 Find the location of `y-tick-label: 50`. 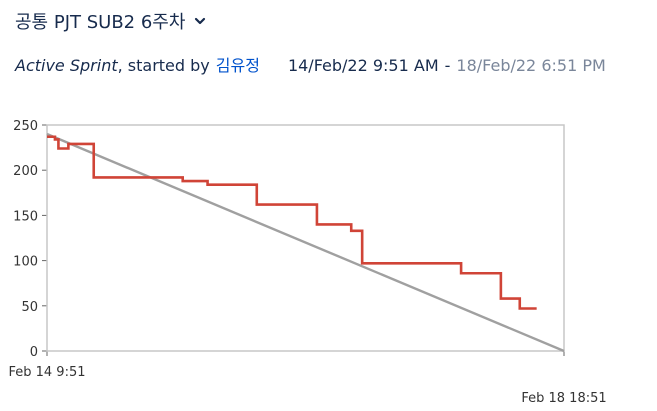

y-tick-label: 50 is located at coordinates (29, 307).